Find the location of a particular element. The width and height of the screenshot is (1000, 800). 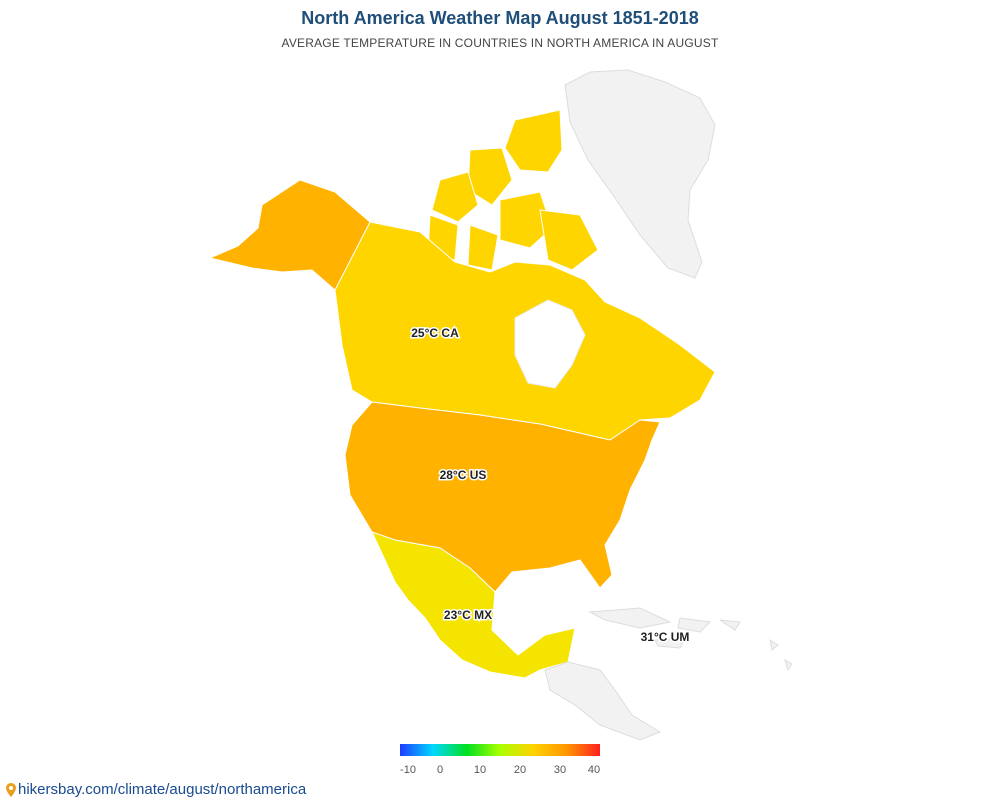

region-central-america is located at coordinates (603, 700).